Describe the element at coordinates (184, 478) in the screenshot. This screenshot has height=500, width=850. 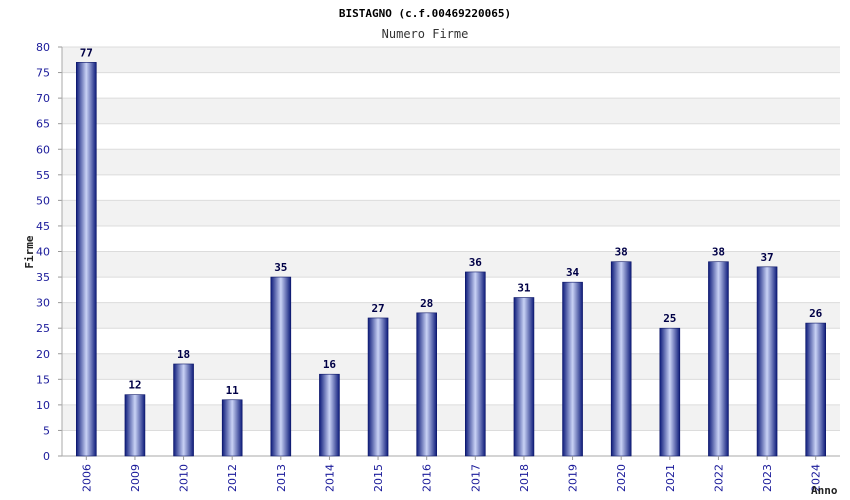
I see `x-tick-label: 2010` at that location.